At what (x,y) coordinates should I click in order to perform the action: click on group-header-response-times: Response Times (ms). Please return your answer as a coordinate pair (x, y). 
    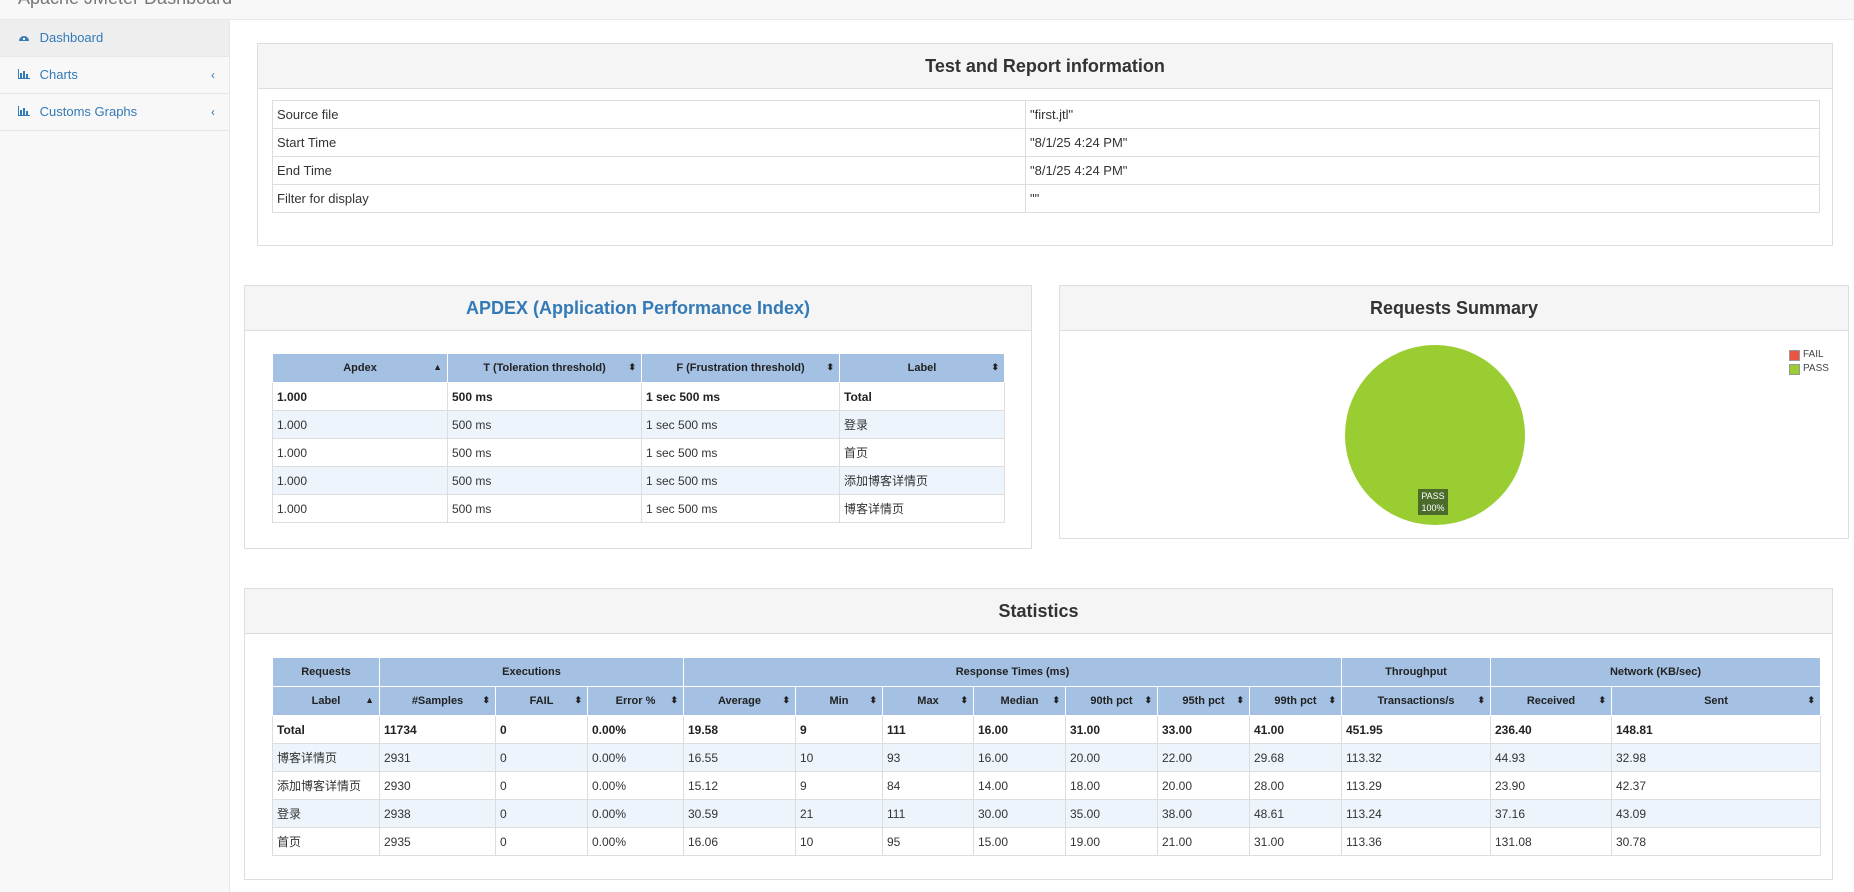
    Looking at the image, I should click on (1012, 672).